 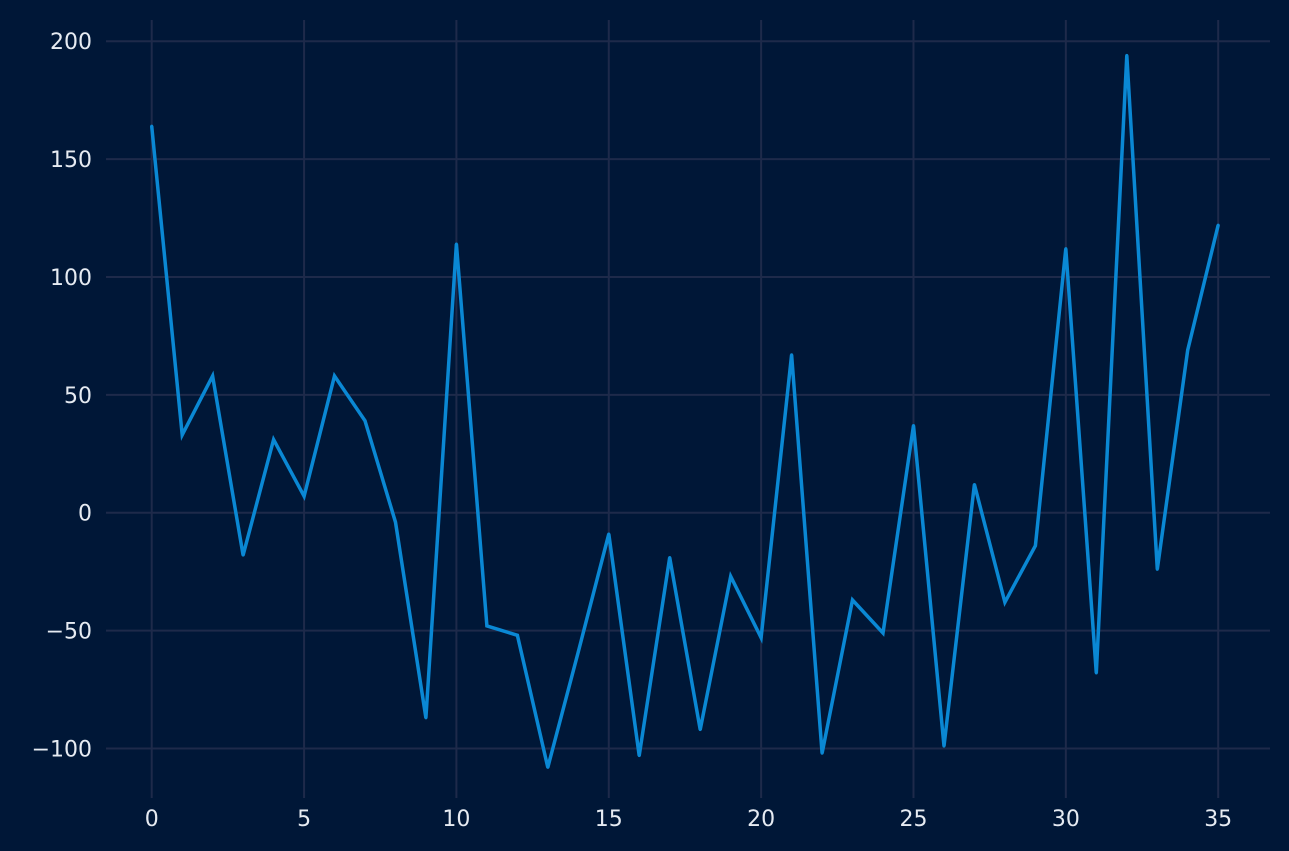 What do you see at coordinates (152, 819) in the screenshot?
I see `x-tick-label: 0` at bounding box center [152, 819].